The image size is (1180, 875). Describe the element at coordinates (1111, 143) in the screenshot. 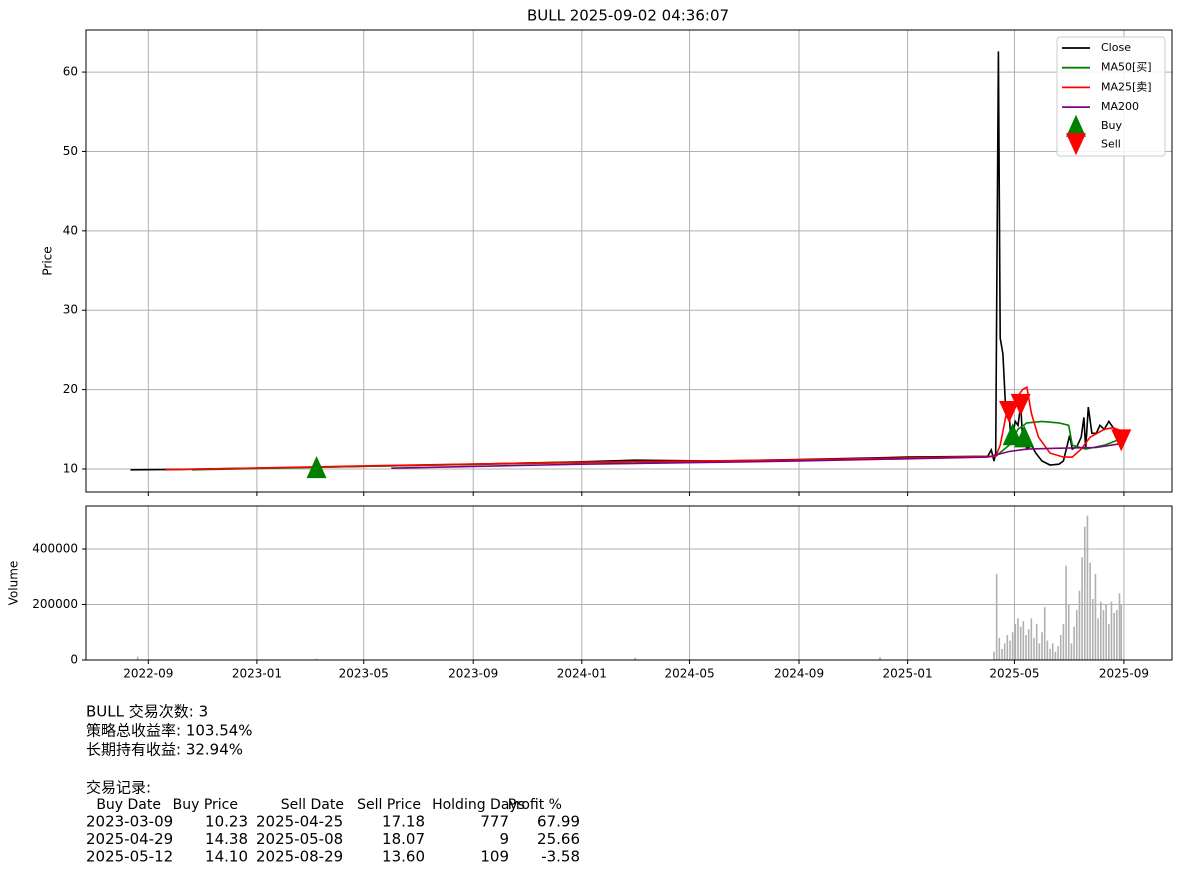

I see `legend-label: Sell` at that location.